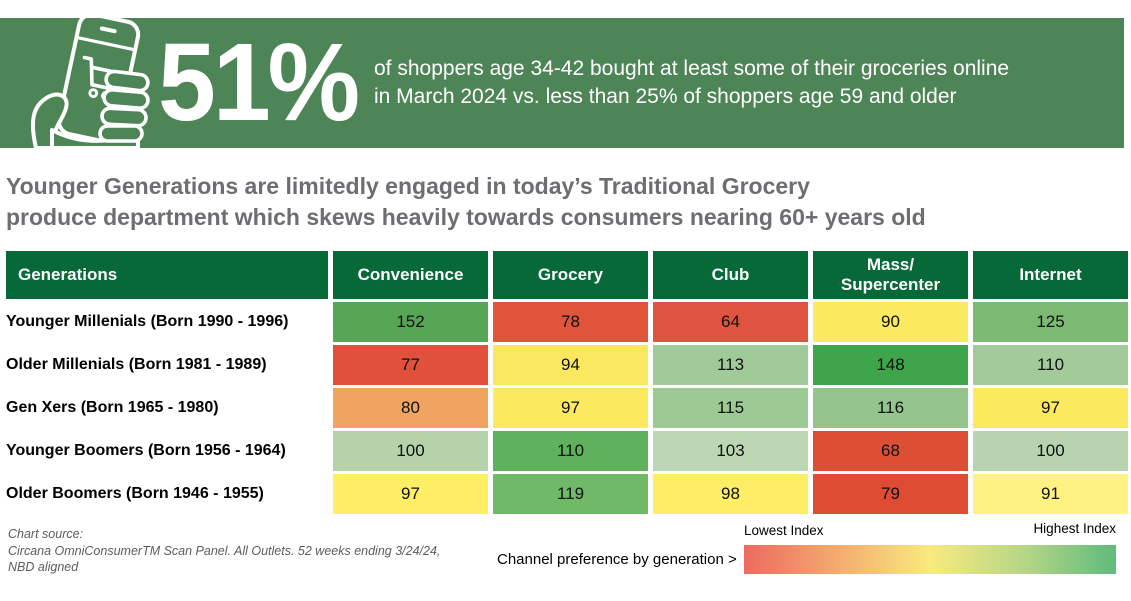 Image resolution: width=1131 pixels, height=601 pixels. What do you see at coordinates (730, 408) in the screenshot?
I see `heatmap-cell: 115` at bounding box center [730, 408].